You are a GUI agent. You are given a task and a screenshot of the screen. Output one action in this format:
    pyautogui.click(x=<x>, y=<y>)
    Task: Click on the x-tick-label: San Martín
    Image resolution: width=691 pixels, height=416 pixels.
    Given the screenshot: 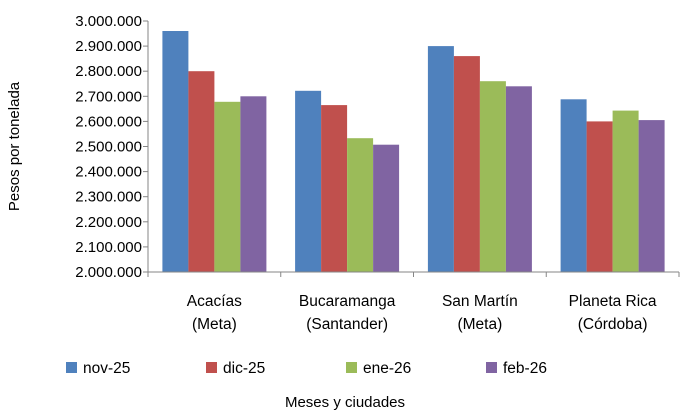 What is the action you would take?
    pyautogui.click(x=480, y=301)
    